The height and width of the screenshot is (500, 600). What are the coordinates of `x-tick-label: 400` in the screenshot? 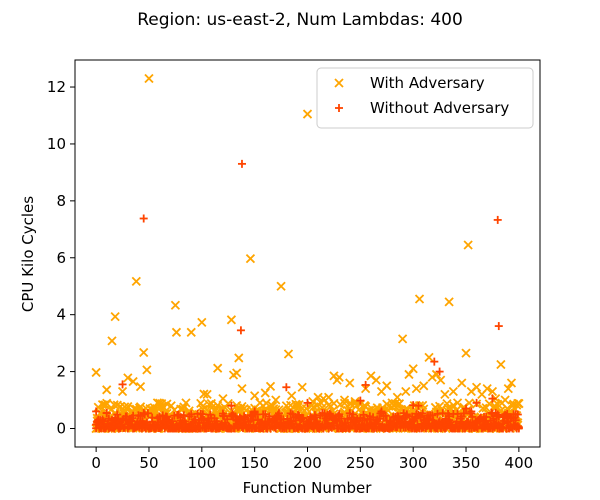 It's located at (519, 463).